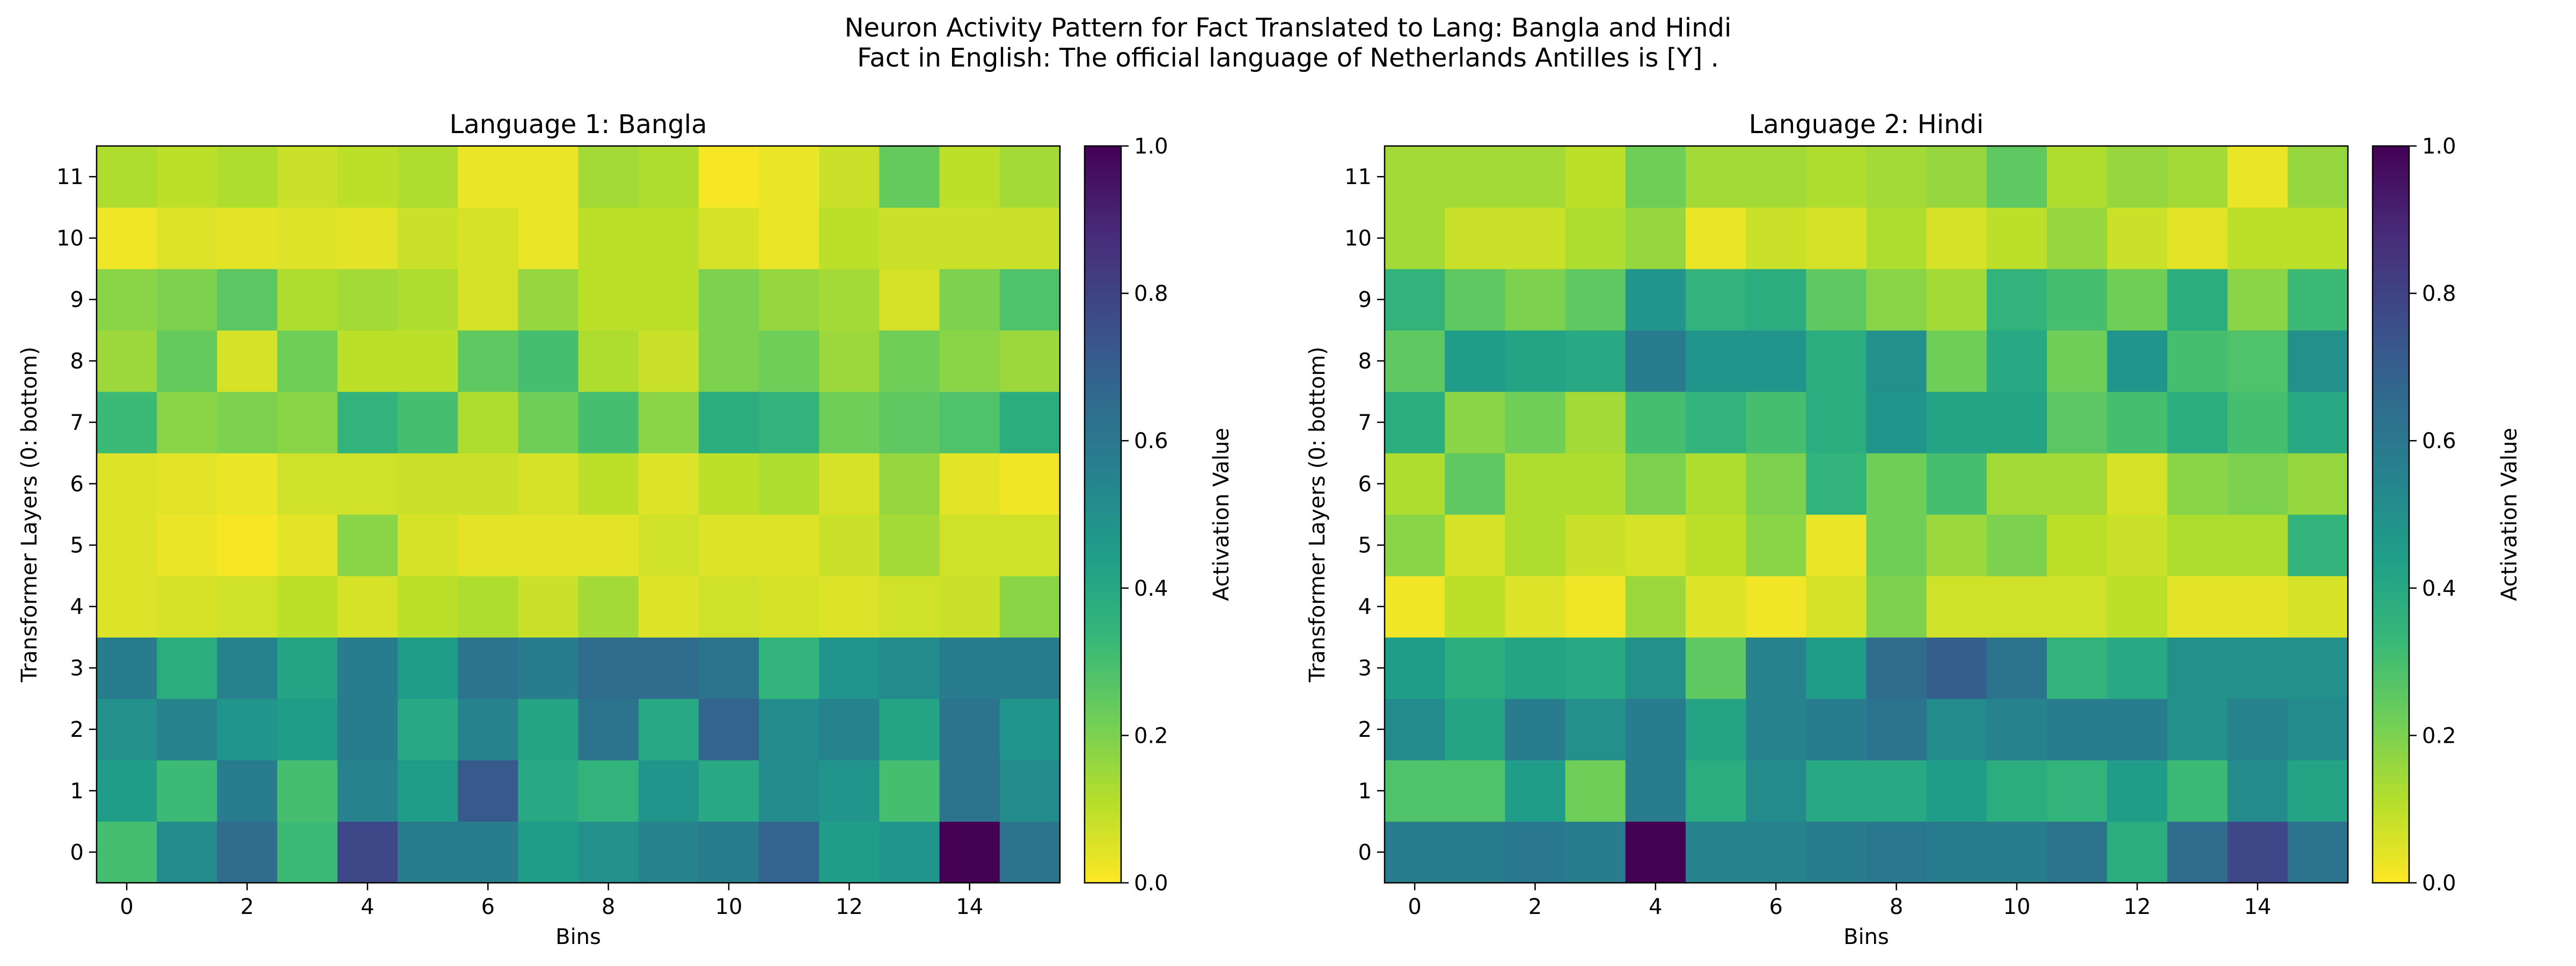 The height and width of the screenshot is (966, 2576). Describe the element at coordinates (2257, 791) in the screenshot. I see `hindi-cell-layer1-bin14` at that location.